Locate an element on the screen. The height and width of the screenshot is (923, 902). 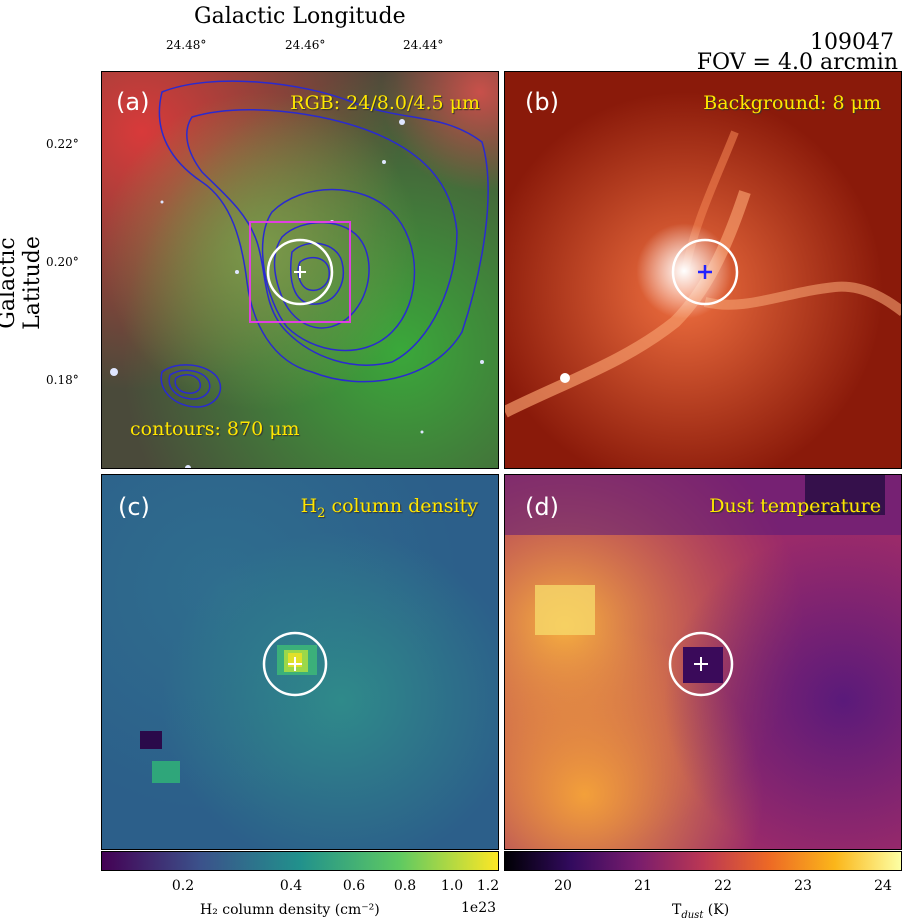
h2-tick-4: 1.0 is located at coordinates (452, 886).